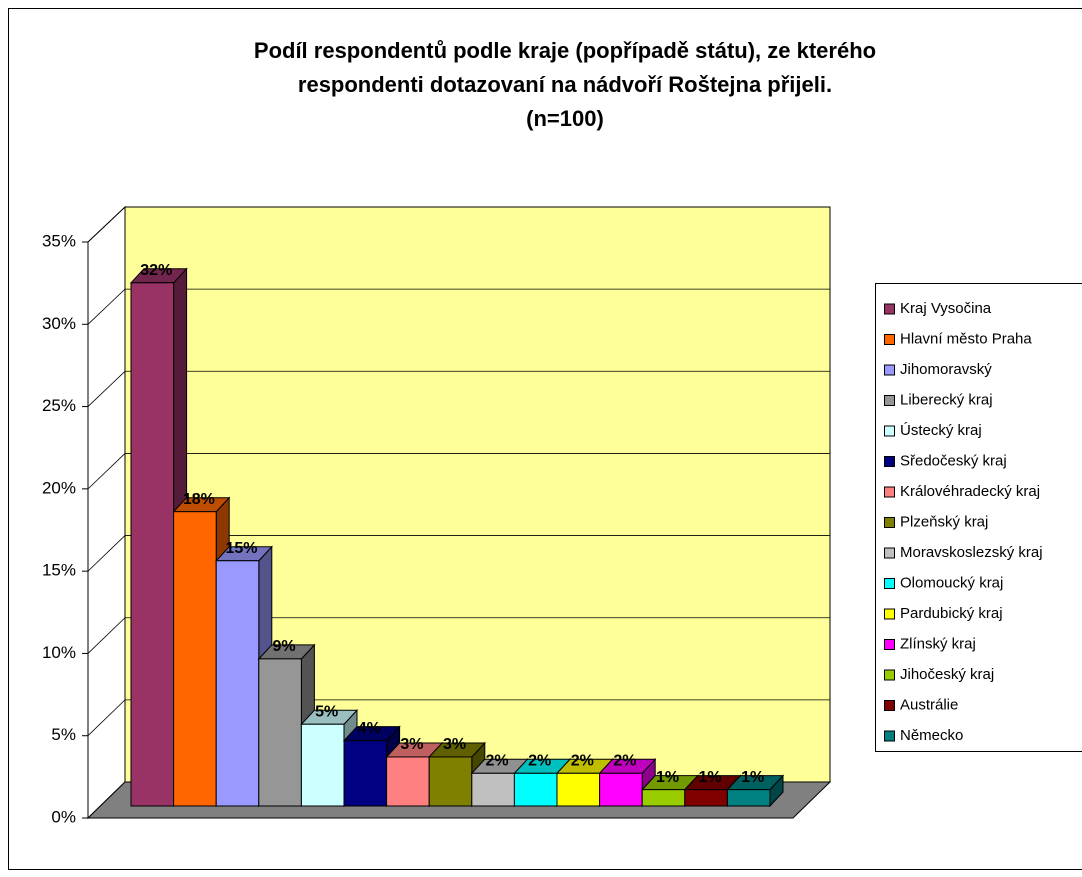 Image resolution: width=1082 pixels, height=877 pixels. I want to click on y-tick-label: 30%, so click(59, 323).